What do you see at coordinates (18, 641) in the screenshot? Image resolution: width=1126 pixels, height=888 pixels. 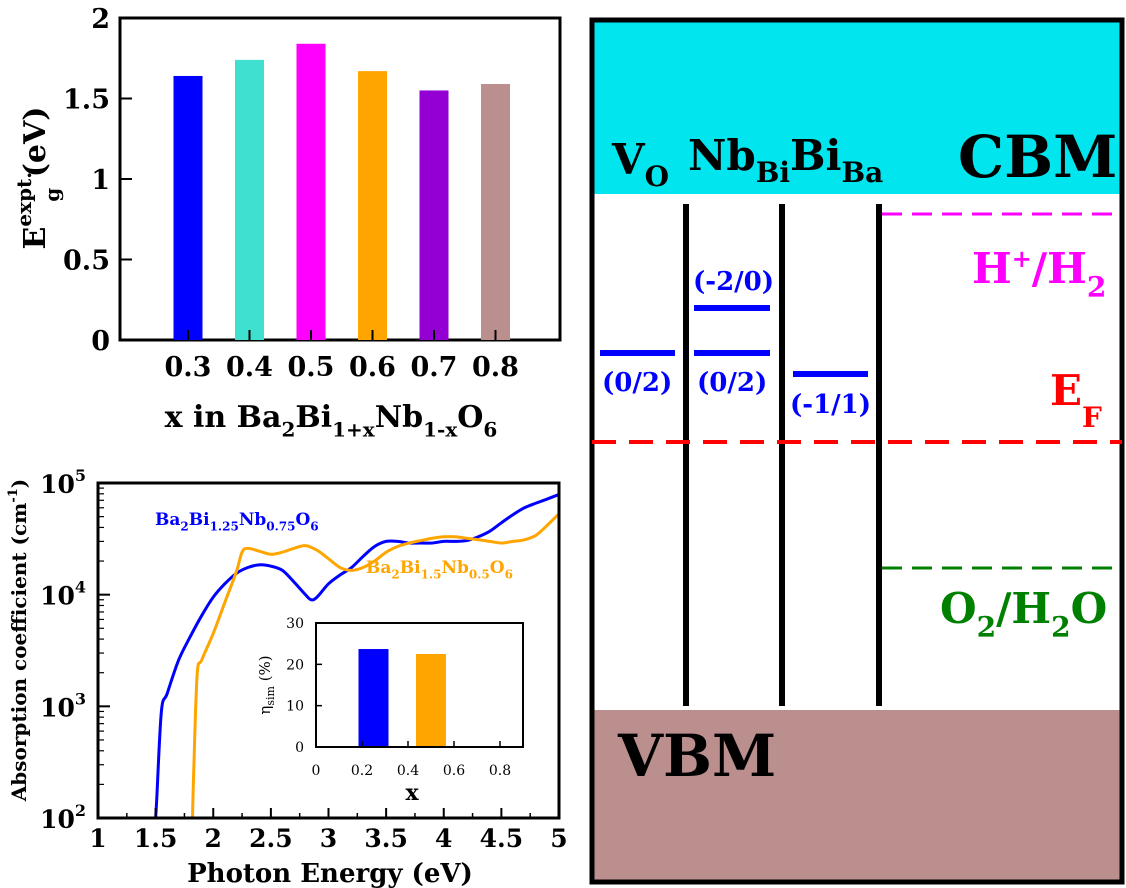 I see `absorption-y-axis-label: Absorption coefficient (cm-1)` at bounding box center [18, 641].